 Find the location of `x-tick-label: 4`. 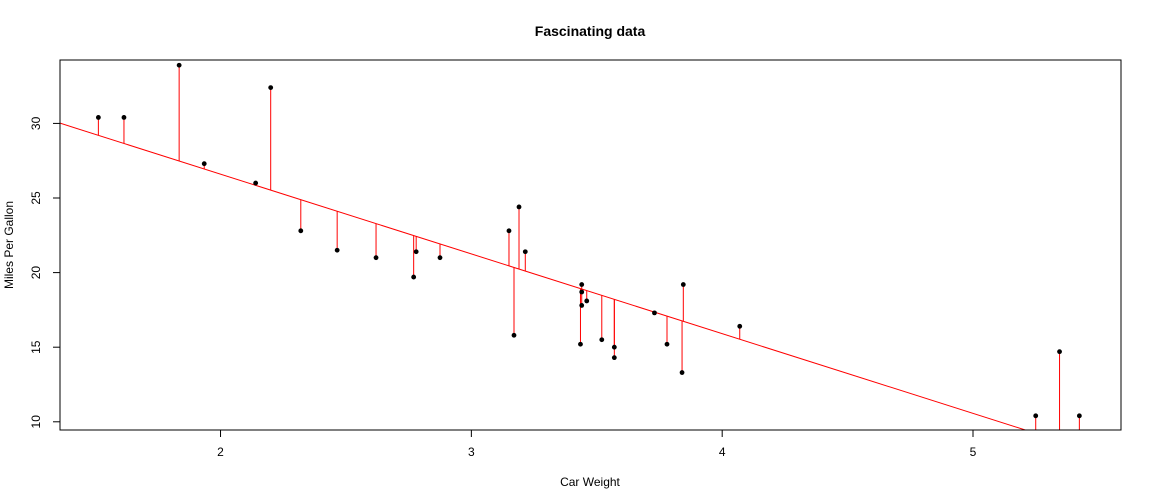

x-tick-label: 4 is located at coordinates (722, 452).